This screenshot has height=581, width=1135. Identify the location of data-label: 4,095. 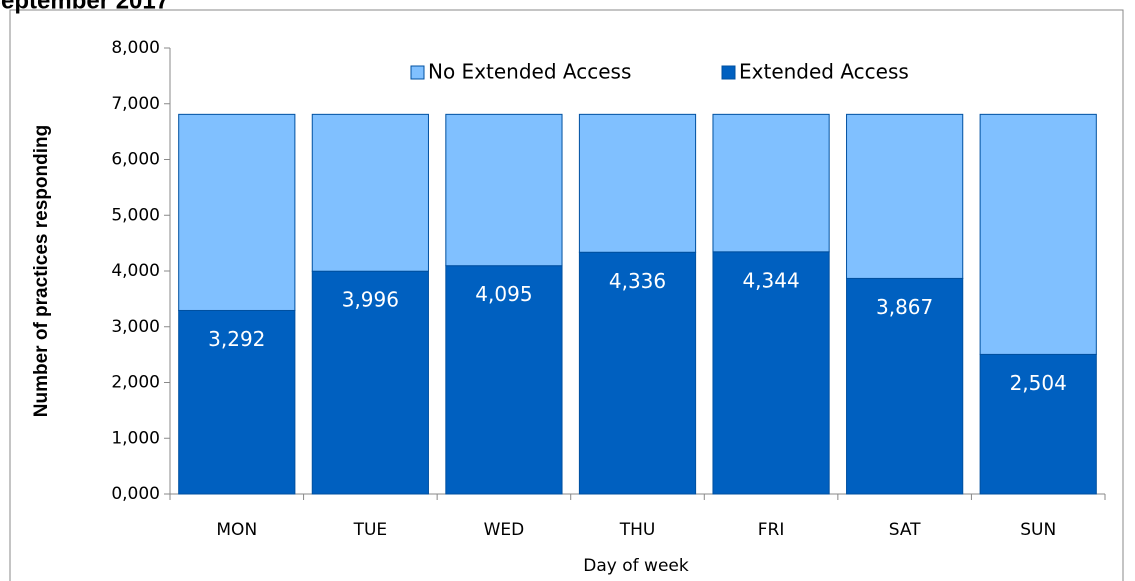
(503, 294).